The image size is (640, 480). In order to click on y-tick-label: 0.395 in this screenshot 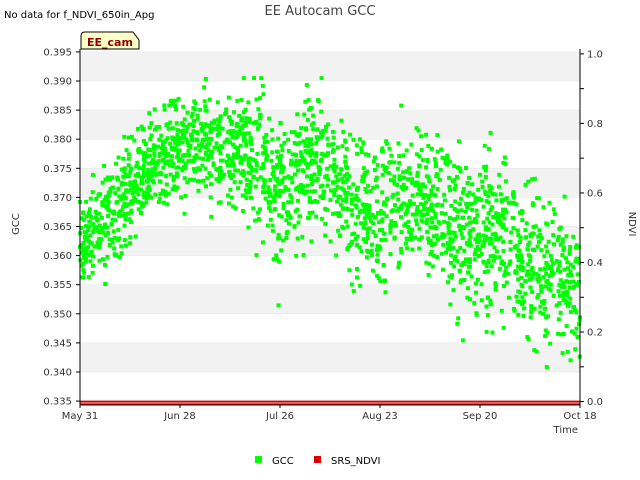, I will do `click(57, 52)`.